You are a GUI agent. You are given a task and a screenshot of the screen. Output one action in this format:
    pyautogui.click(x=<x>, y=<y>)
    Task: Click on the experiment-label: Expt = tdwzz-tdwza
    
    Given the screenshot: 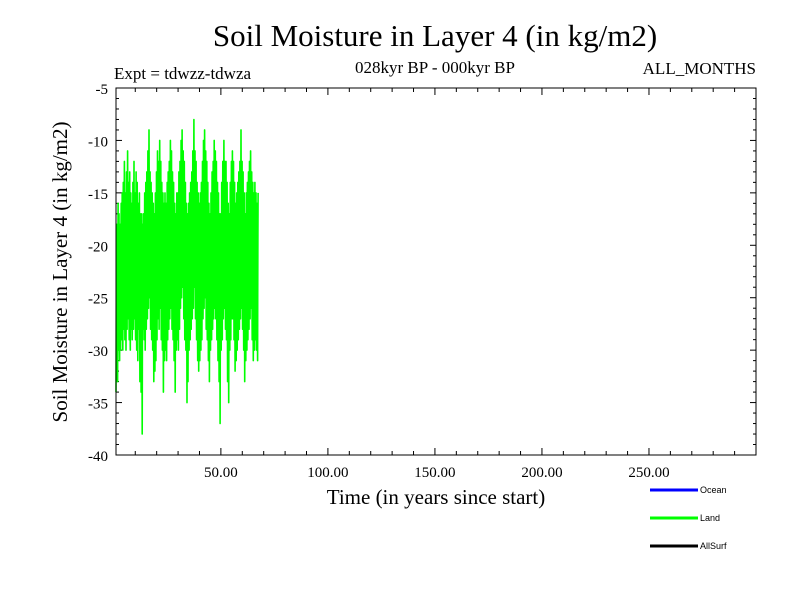 What is the action you would take?
    pyautogui.click(x=182, y=73)
    